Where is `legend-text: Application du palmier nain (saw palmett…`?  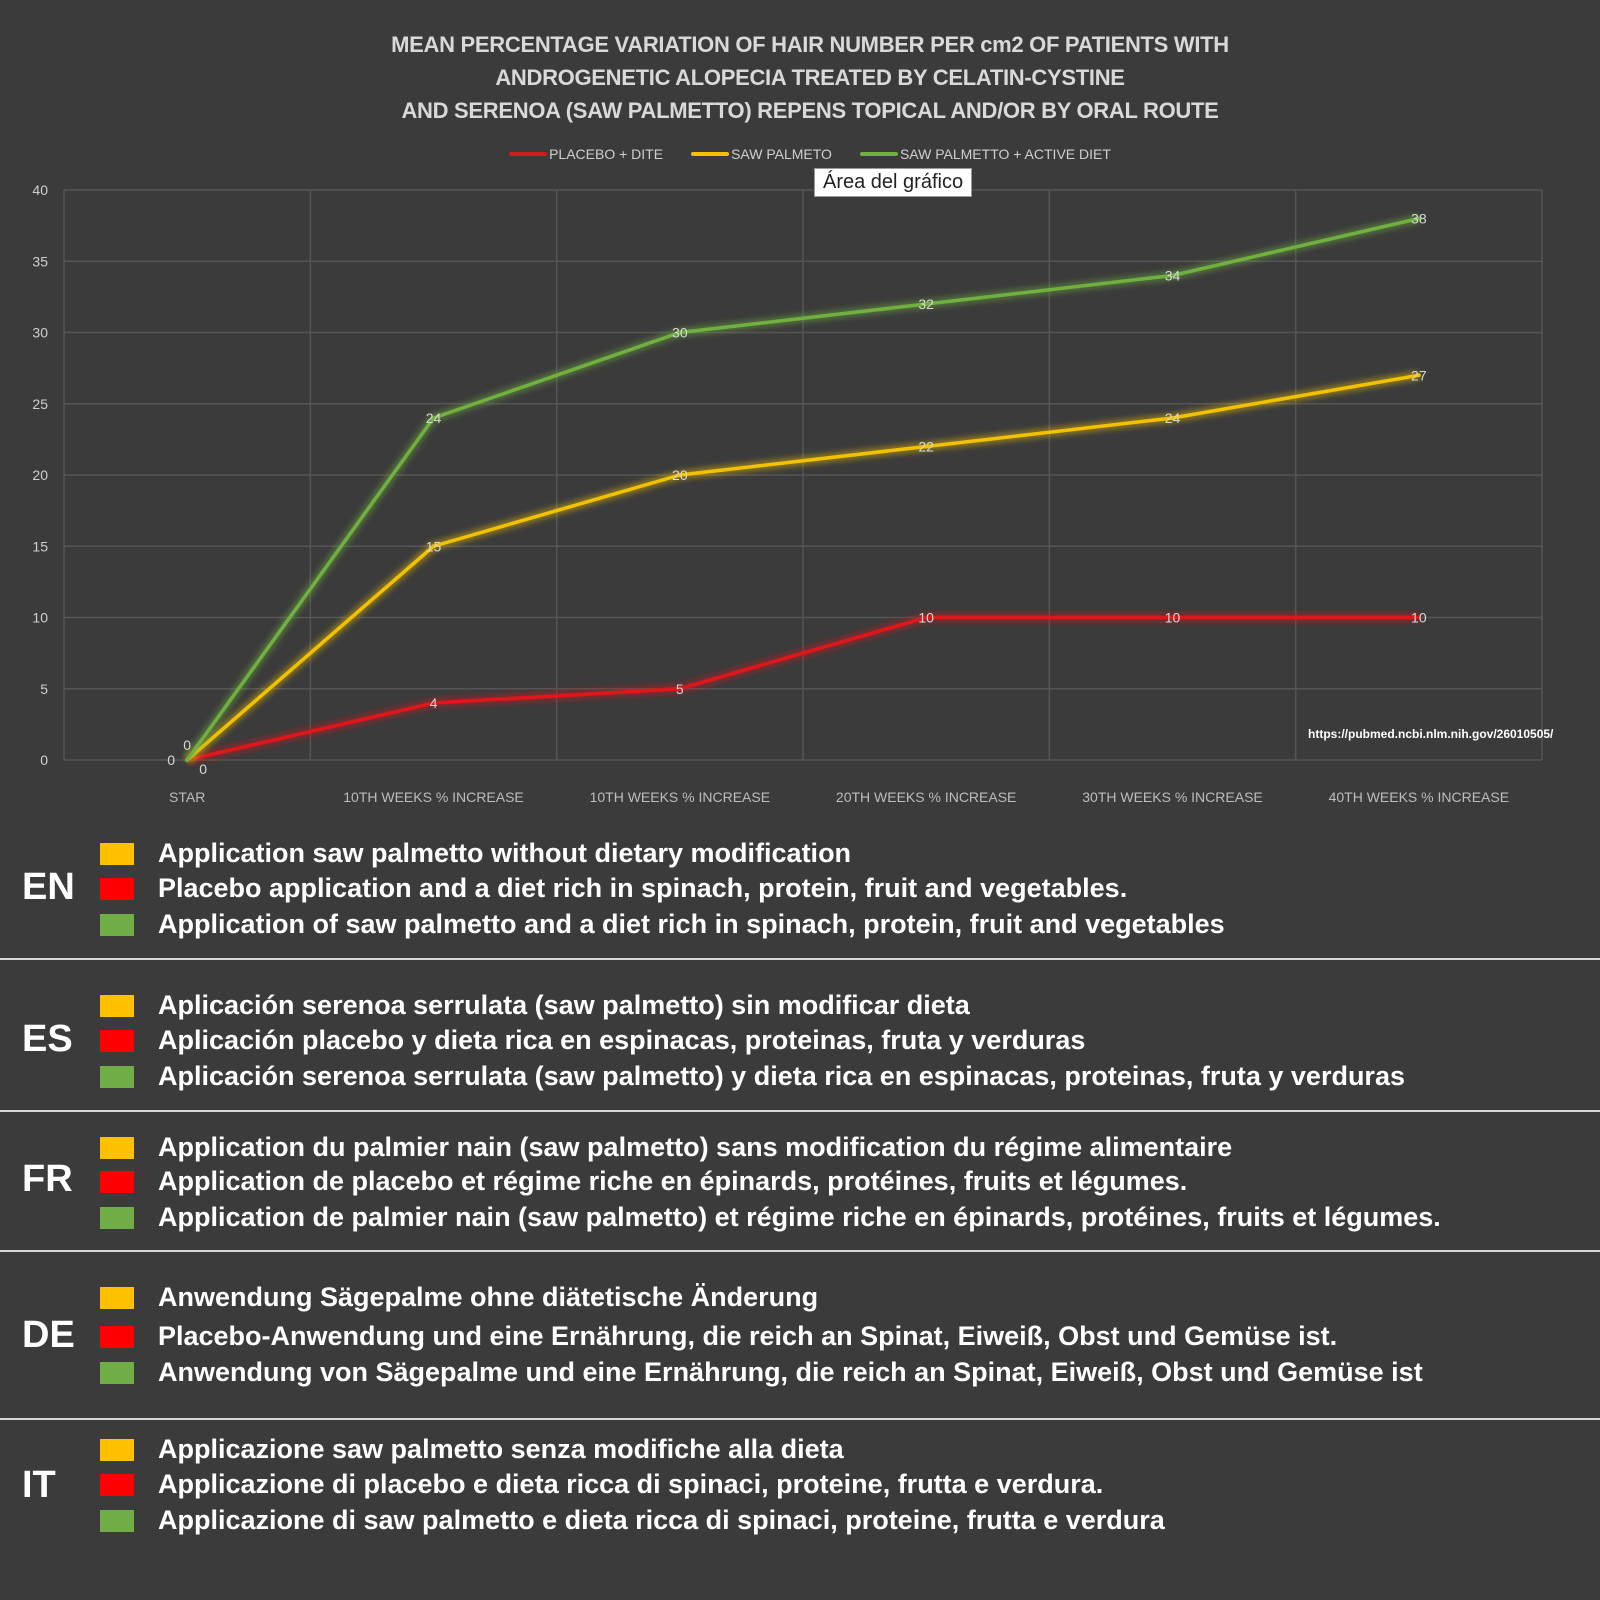 legend-text: Application du palmier nain (saw palmett… is located at coordinates (695, 1147).